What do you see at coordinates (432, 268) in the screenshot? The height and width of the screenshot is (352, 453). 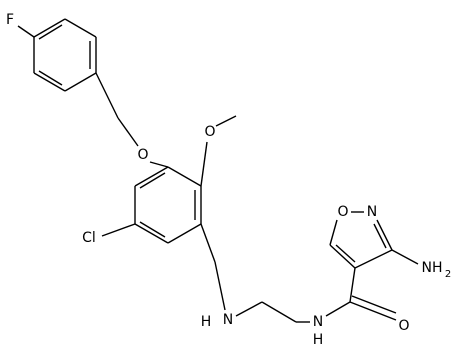 I see `atom-label: NH` at bounding box center [432, 268].